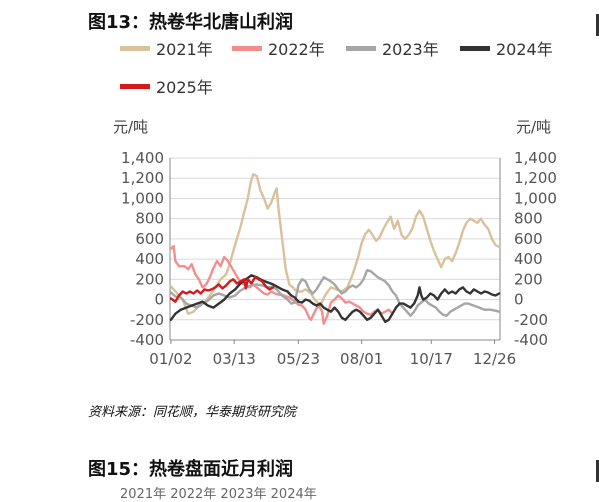 The height and width of the screenshot is (502, 599). What do you see at coordinates (184, 87) in the screenshot?
I see `legend-label: 2025年` at bounding box center [184, 87].